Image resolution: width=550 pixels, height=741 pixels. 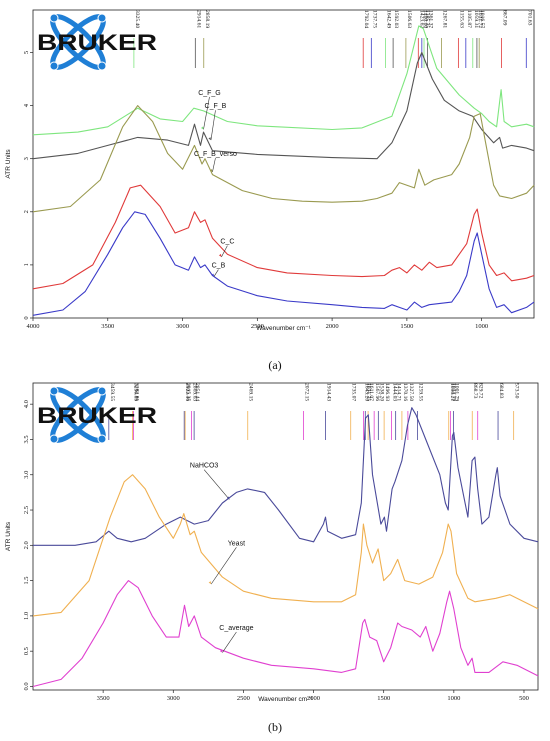 What do you see at coordinates (283, 263) in the screenshot?
I see `series-line-c-b` at bounding box center [283, 263].